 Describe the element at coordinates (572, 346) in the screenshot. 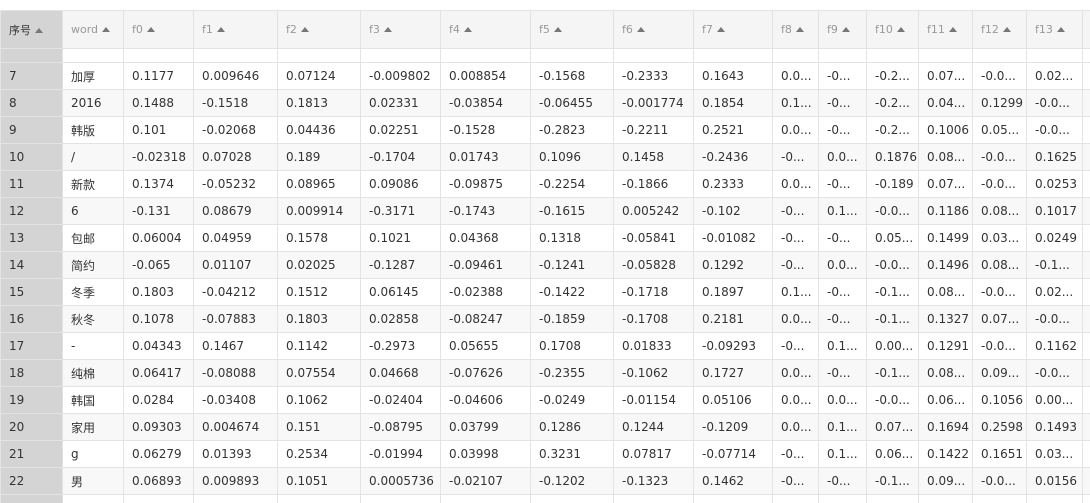

I see `cell: 0.1708` at that location.